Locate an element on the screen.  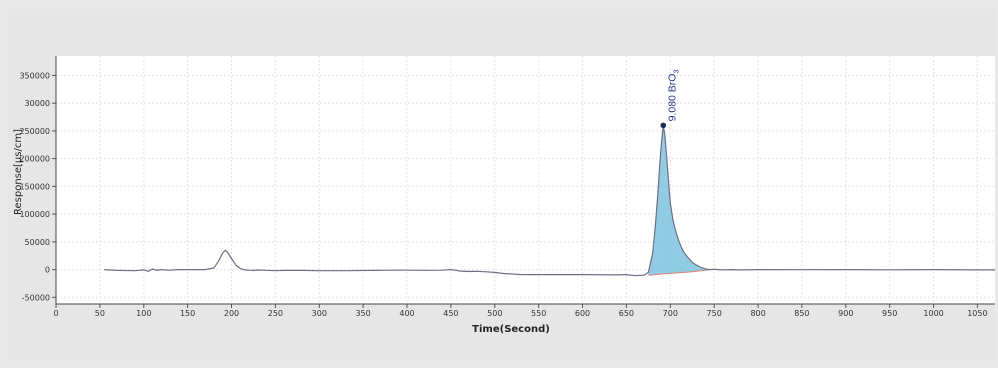
x-tick-label: 900 is located at coordinates (845, 313).